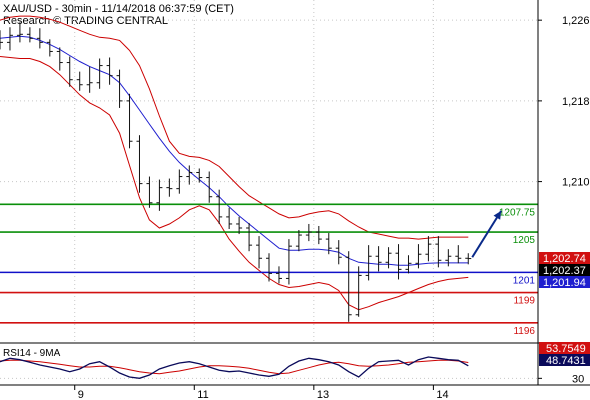  What do you see at coordinates (497, 215) in the screenshot?
I see `forecast-arrow-head` at bounding box center [497, 215].